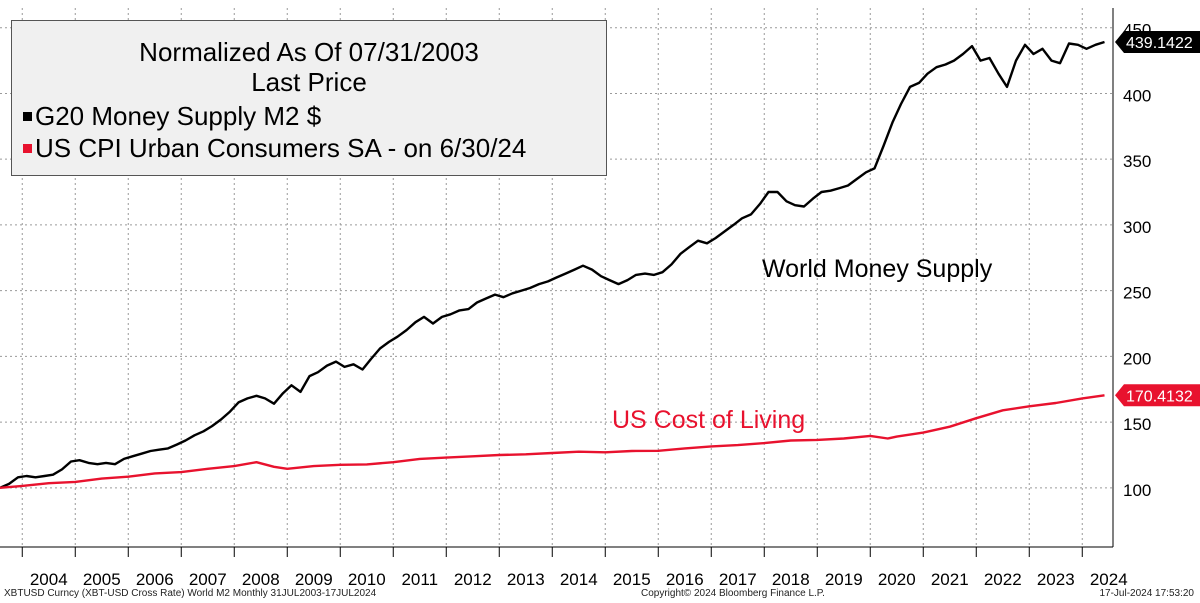 The width and height of the screenshot is (1200, 603). I want to click on x-tick-label: 2004, so click(49, 579).